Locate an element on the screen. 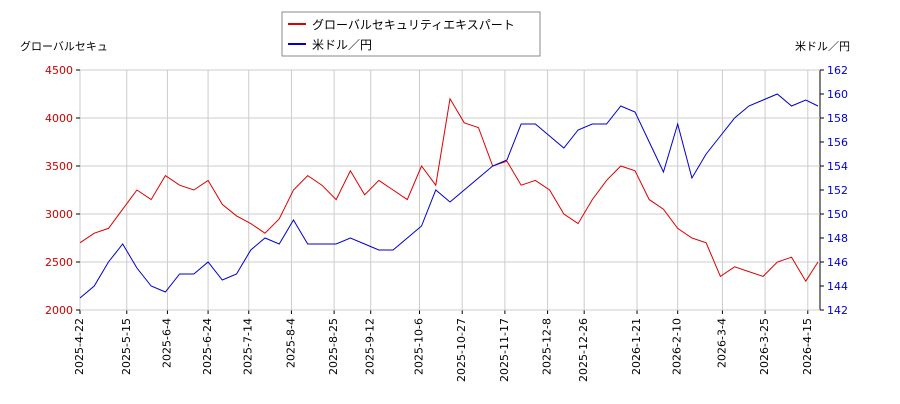 This screenshot has height=404, width=900. y-axis-label: グローバルセキュ is located at coordinates (64, 46).